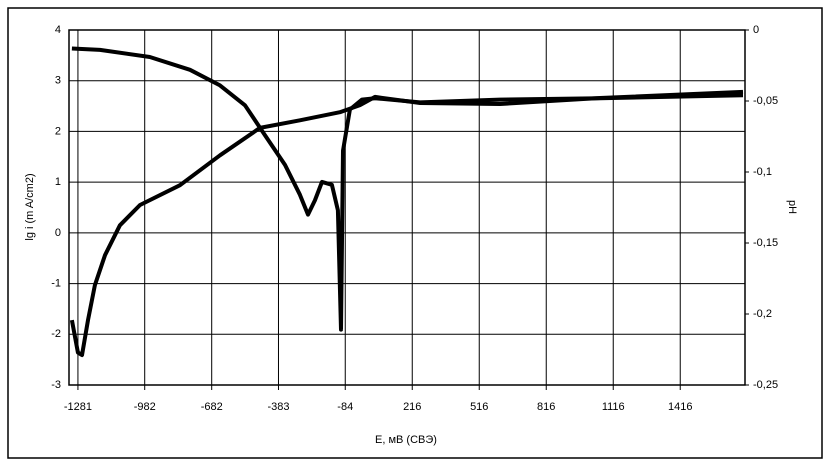 Image resolution: width=832 pixels, height=466 pixels. I want to click on y-tick-label: -1, so click(56, 283).